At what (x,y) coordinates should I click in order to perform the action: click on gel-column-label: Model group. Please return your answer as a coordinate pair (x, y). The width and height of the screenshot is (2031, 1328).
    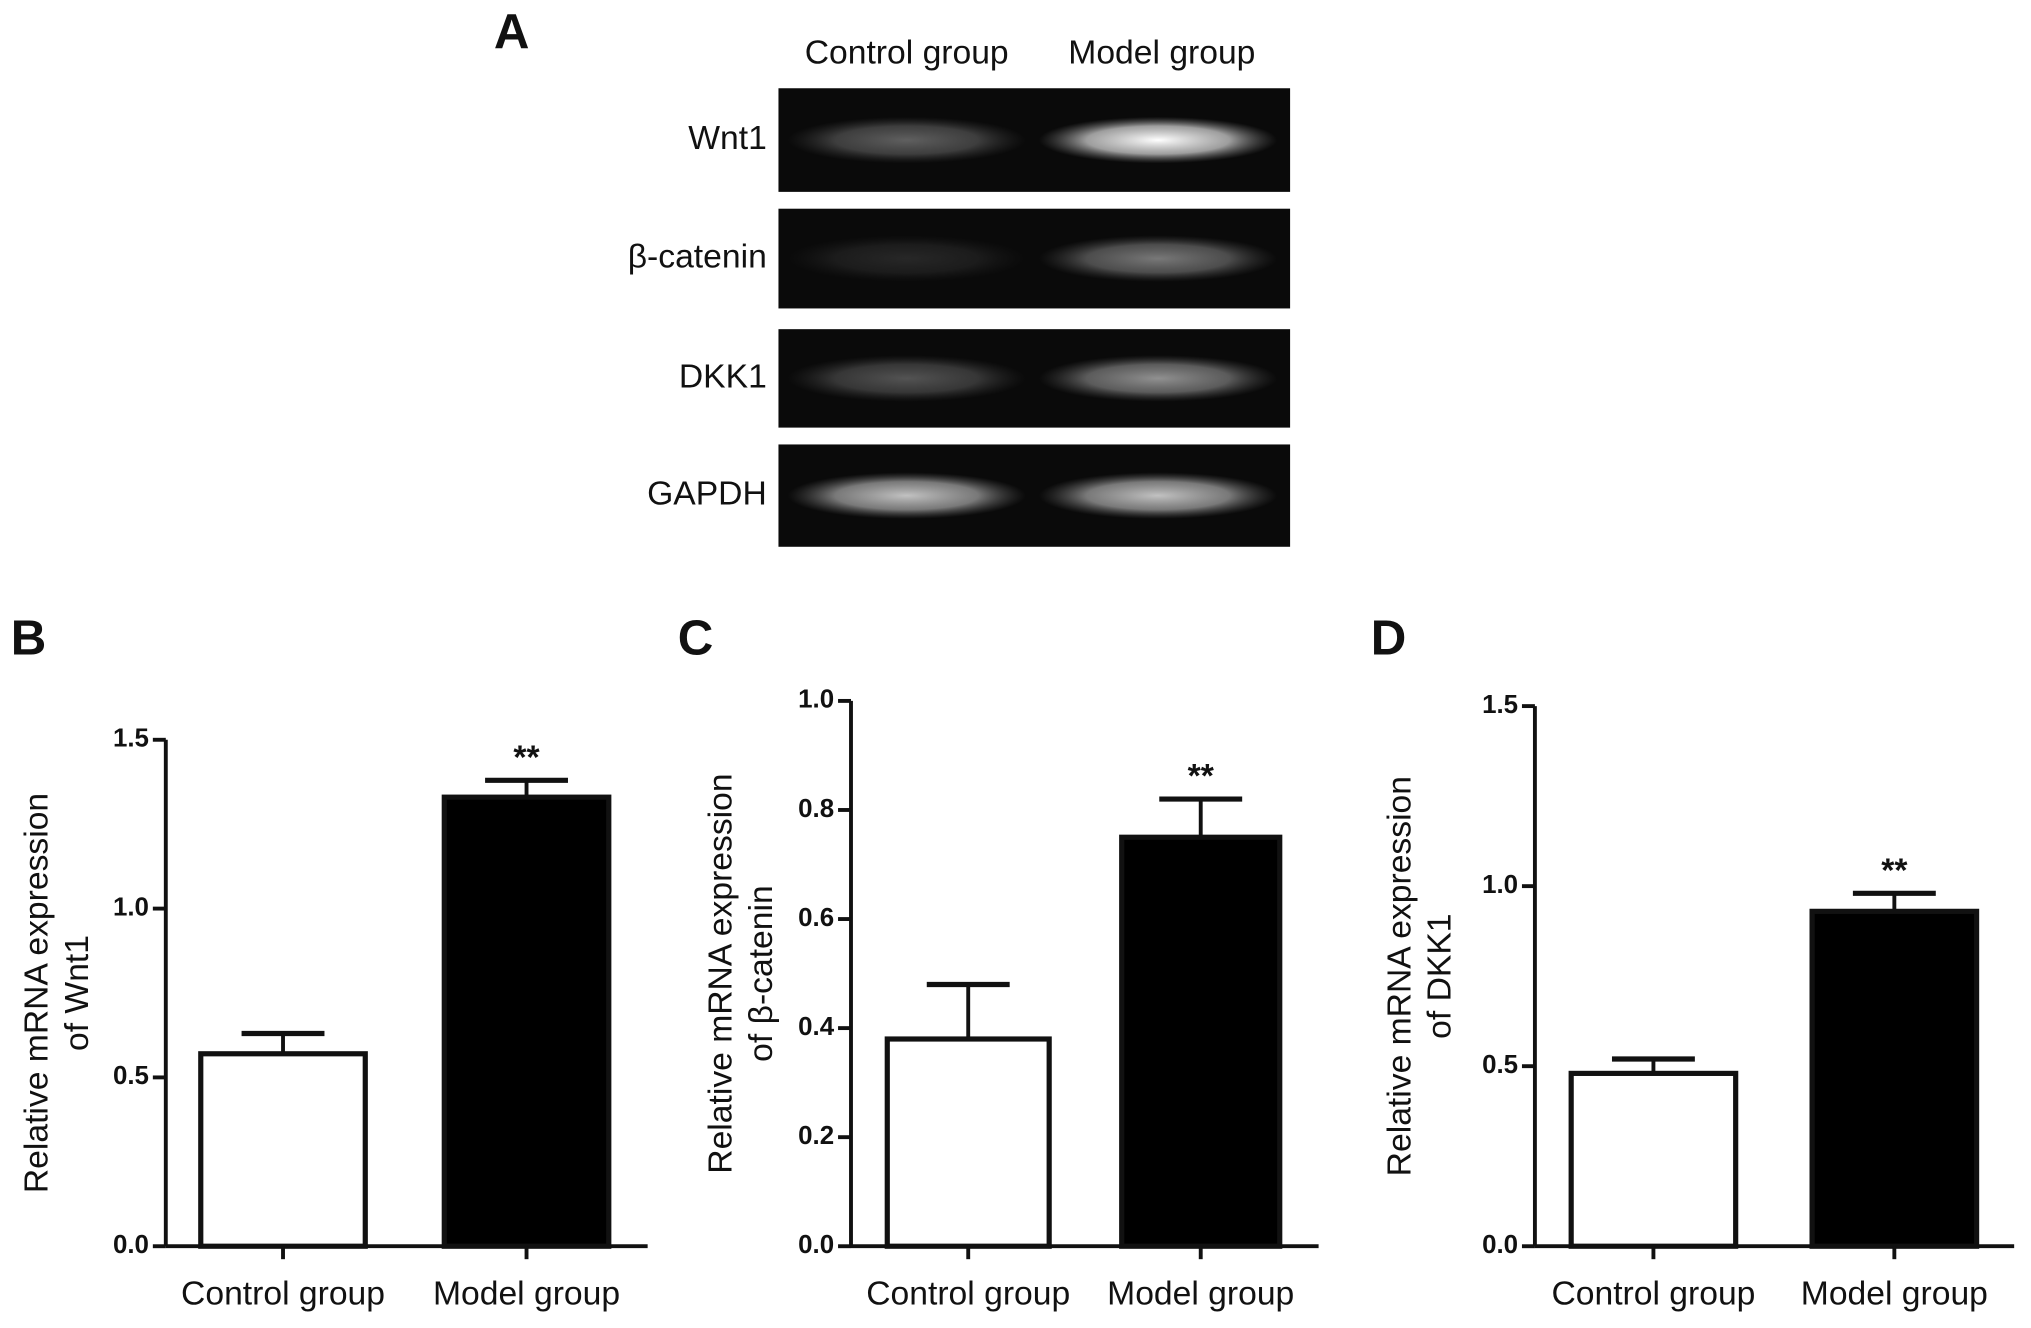
    Looking at the image, I should click on (1161, 52).